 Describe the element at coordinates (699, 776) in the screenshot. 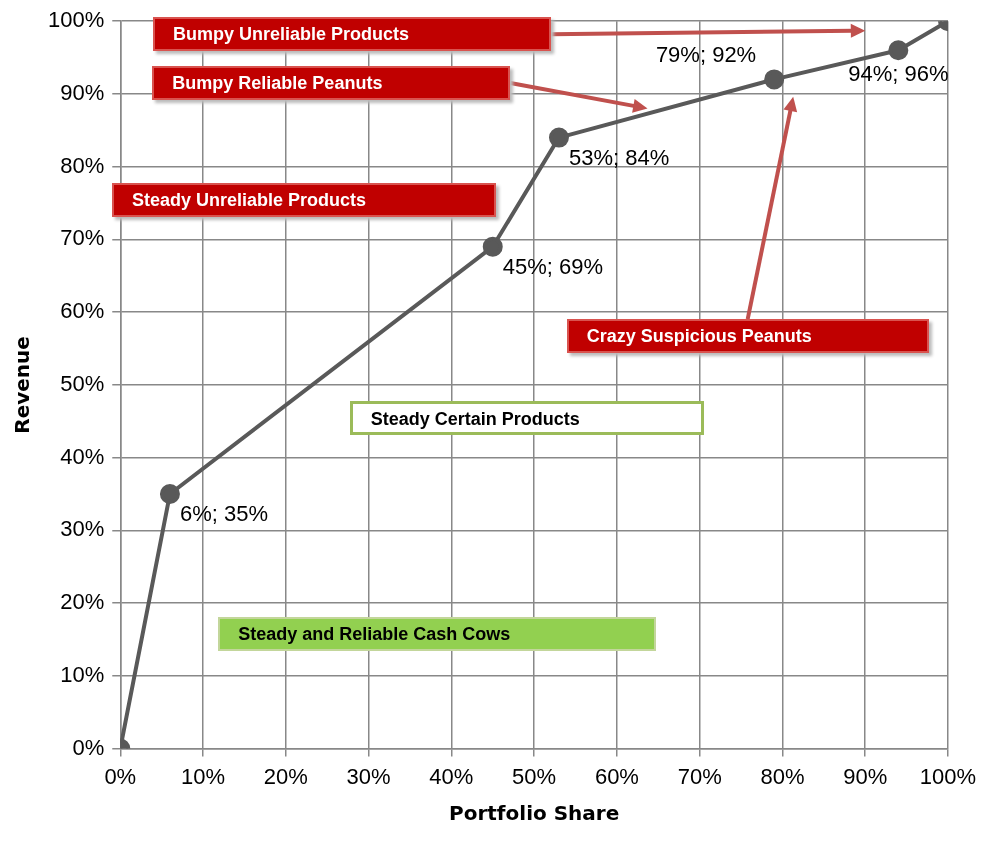

I see `x-tick-label: 70%` at that location.